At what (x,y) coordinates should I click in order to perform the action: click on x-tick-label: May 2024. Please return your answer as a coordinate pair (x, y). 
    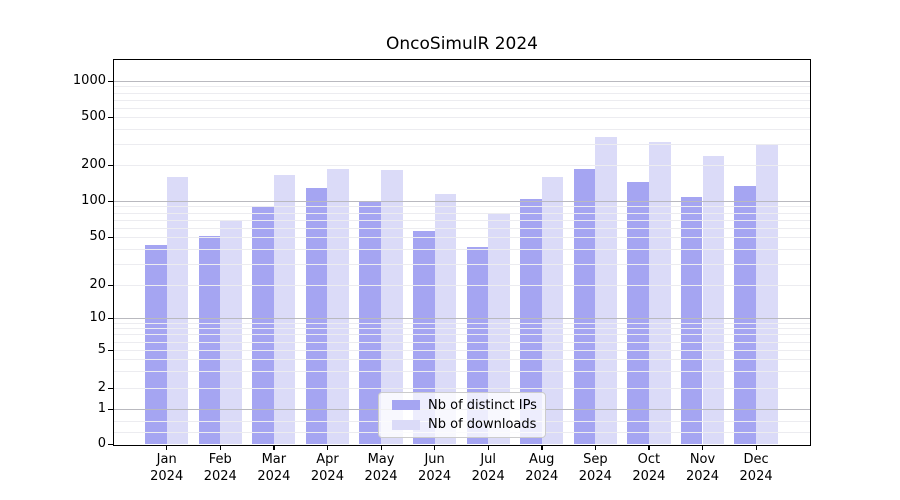
    Looking at the image, I should click on (381, 468).